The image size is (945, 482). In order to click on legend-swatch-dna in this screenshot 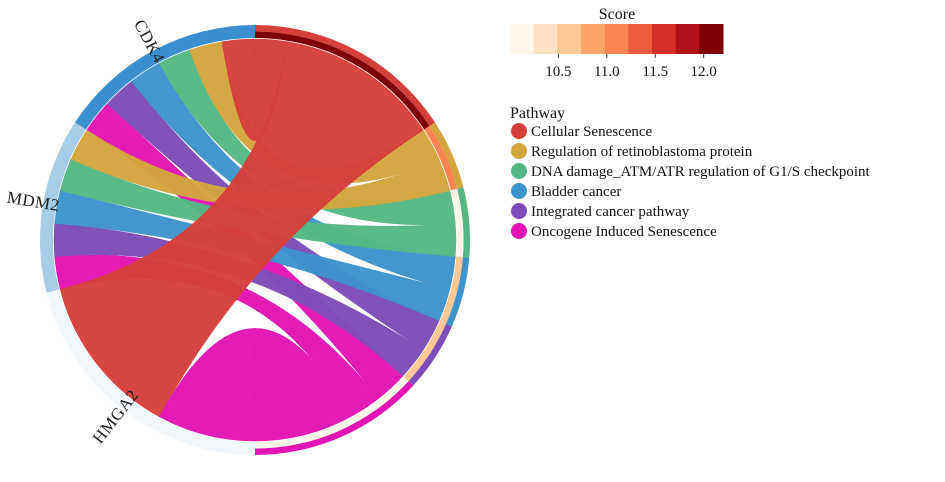, I will do `click(519, 171)`.